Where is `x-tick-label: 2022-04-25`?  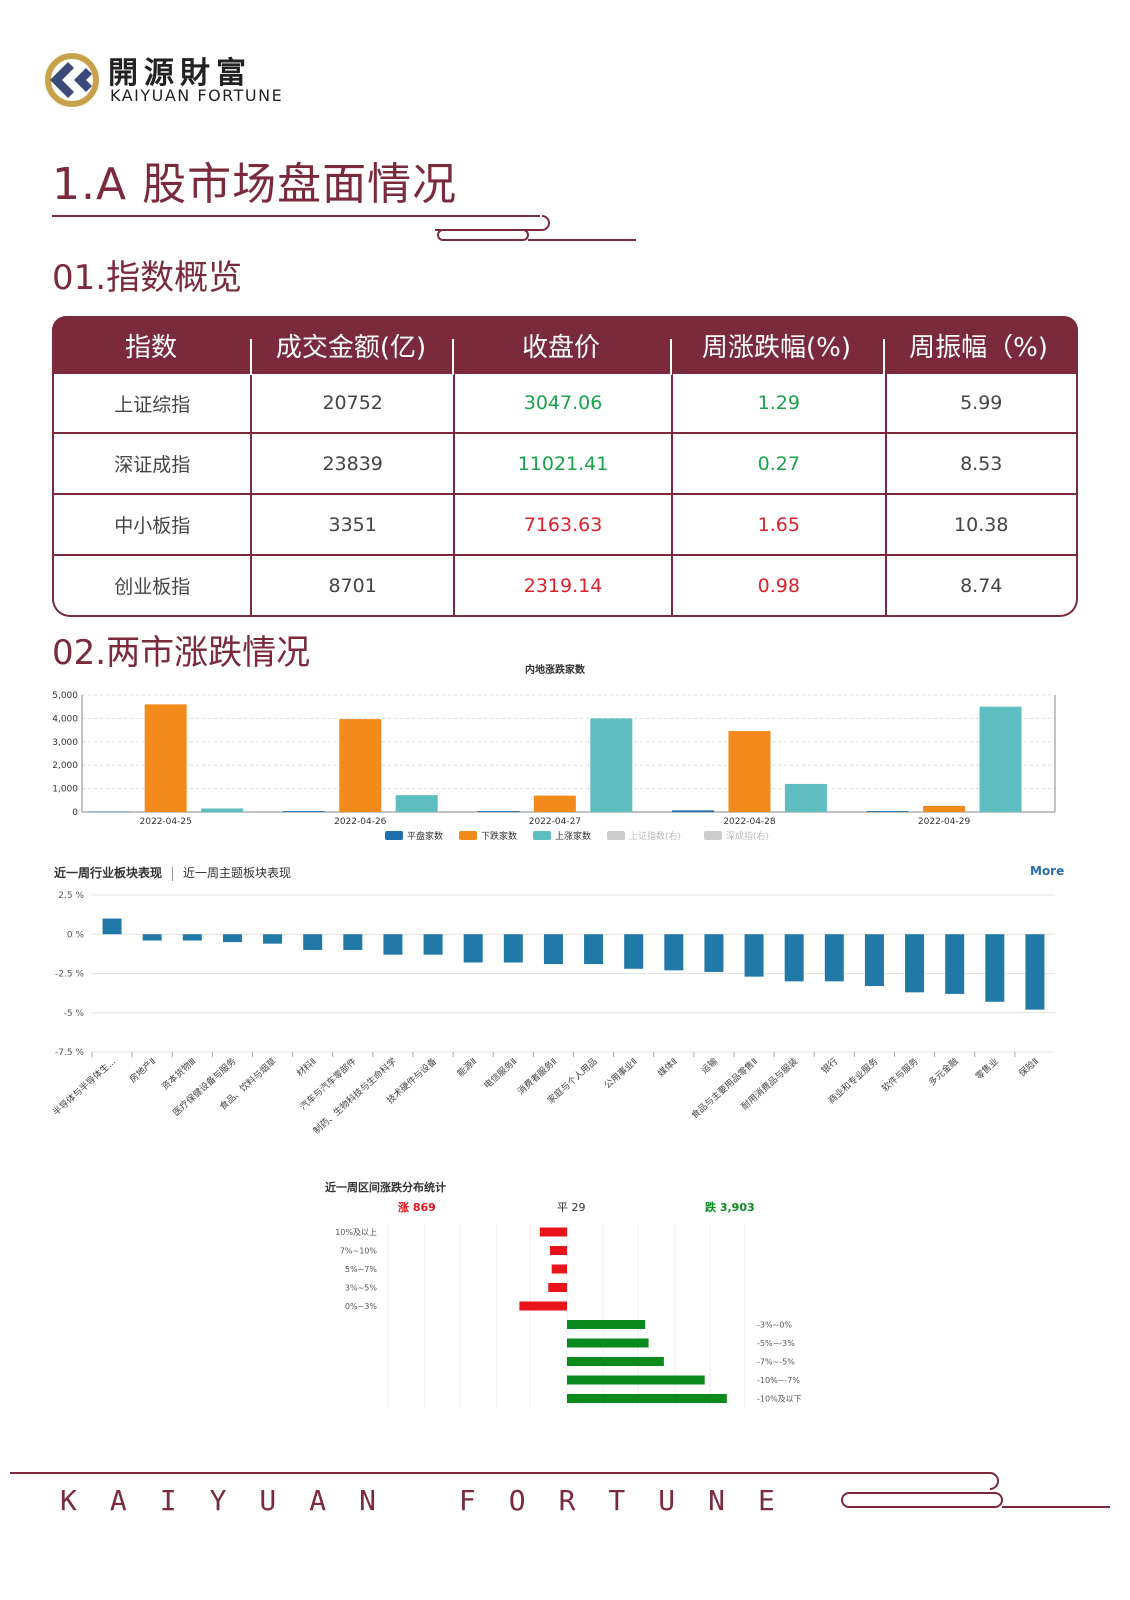
x-tick-label: 2022-04-25 is located at coordinates (166, 822).